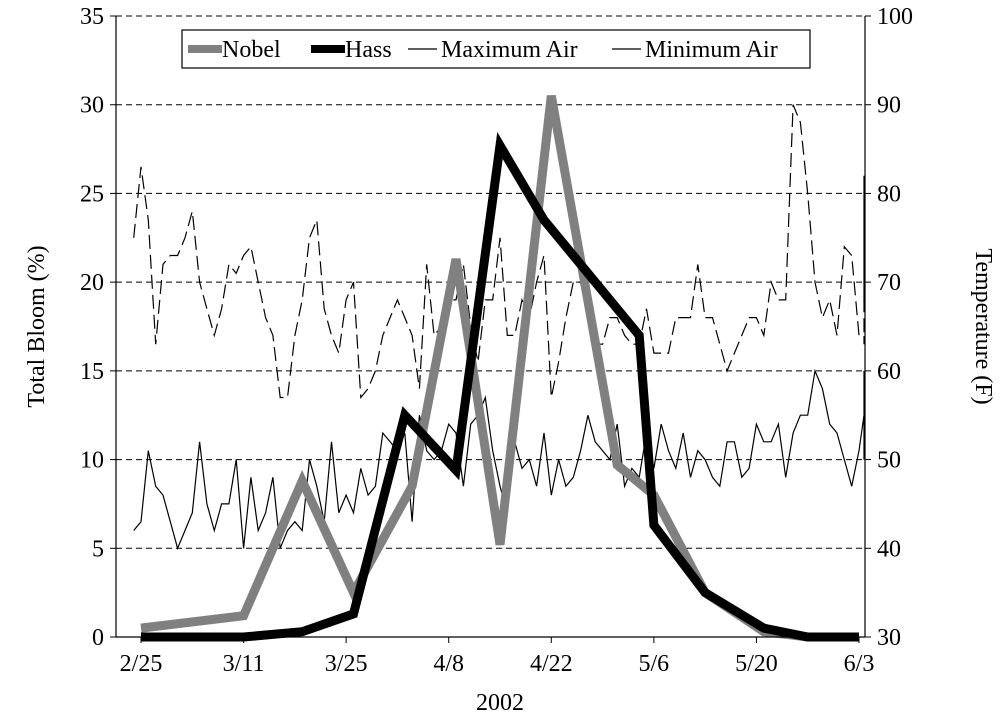 This screenshot has width=1005, height=721. What do you see at coordinates (654, 664) in the screenshot?
I see `x-tick-label: 5/6` at bounding box center [654, 664].